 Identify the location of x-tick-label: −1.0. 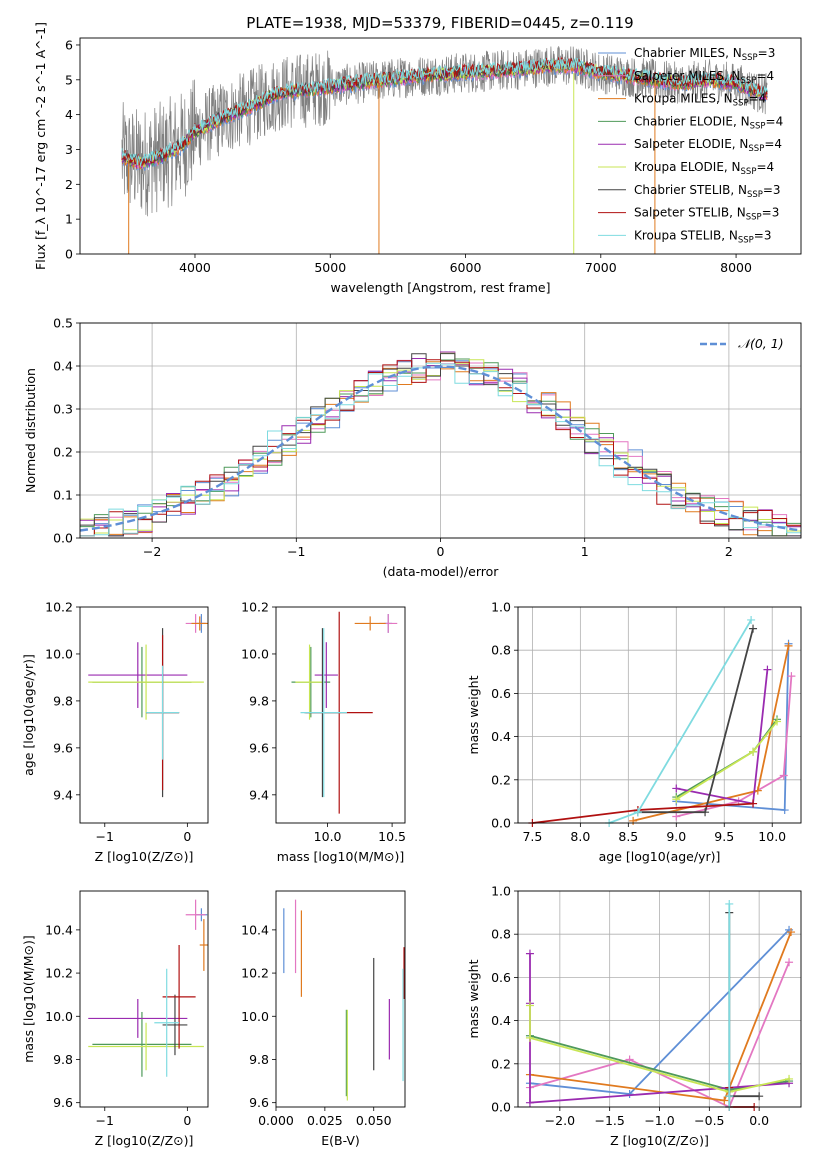
(659, 1120).